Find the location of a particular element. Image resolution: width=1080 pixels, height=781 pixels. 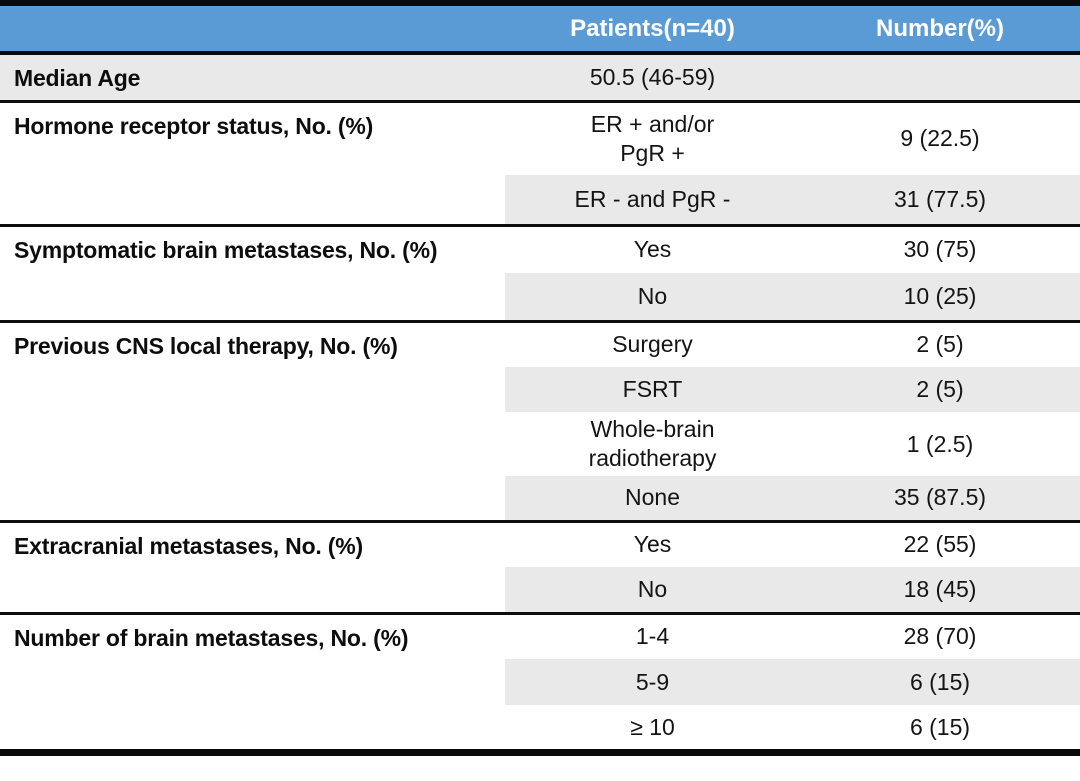

table-row: No 18 (45) is located at coordinates (540, 590).